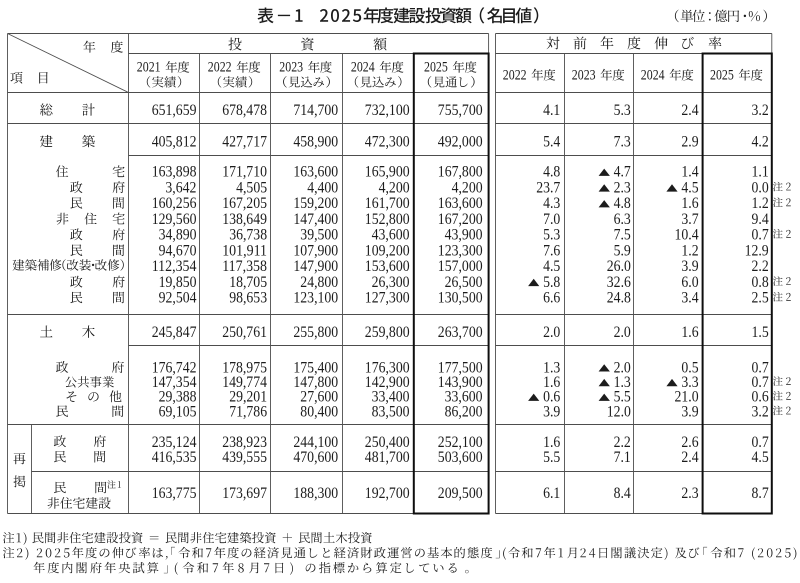 This screenshot has width=800, height=583. I want to click on svg-text: 4,505, so click(251, 187).